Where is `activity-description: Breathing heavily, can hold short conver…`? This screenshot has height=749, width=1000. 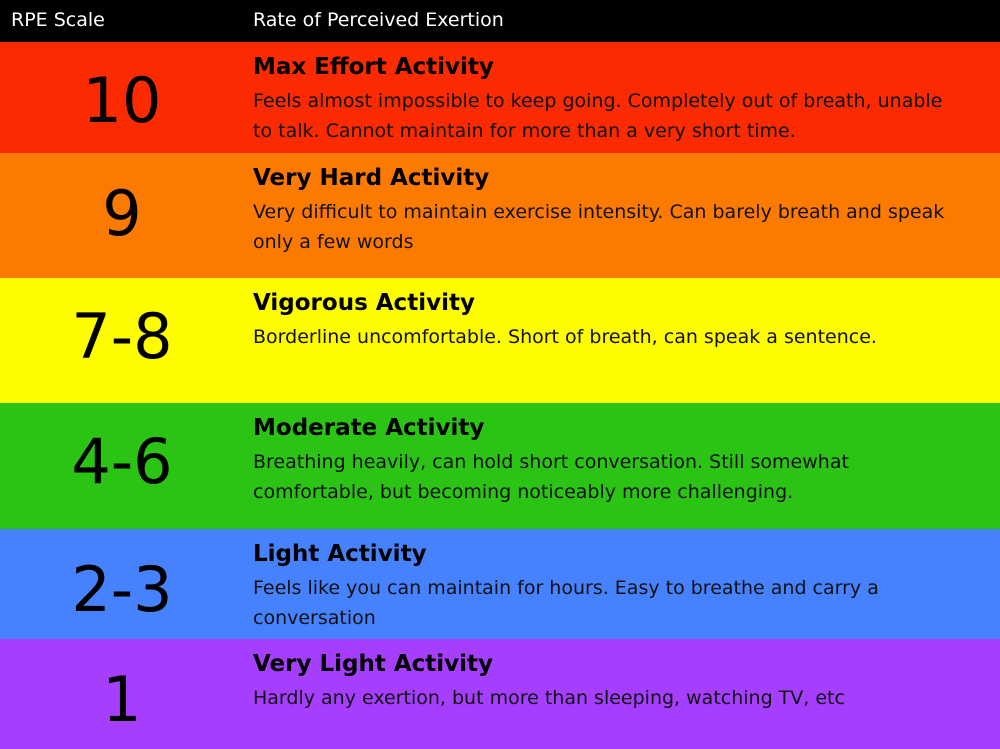 activity-description: Breathing heavily, can hold short conver… is located at coordinates (551, 477).